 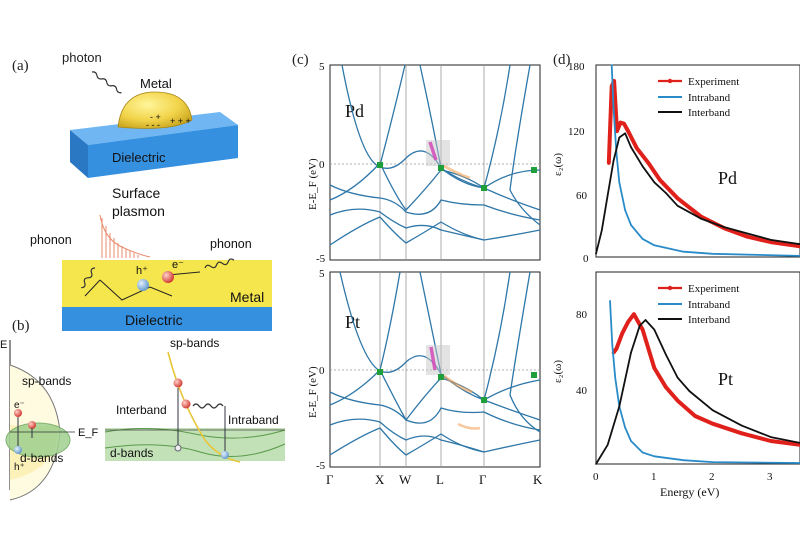 I want to click on bands-ylabel-pd: E-E_F (eV), so click(x=313, y=184).